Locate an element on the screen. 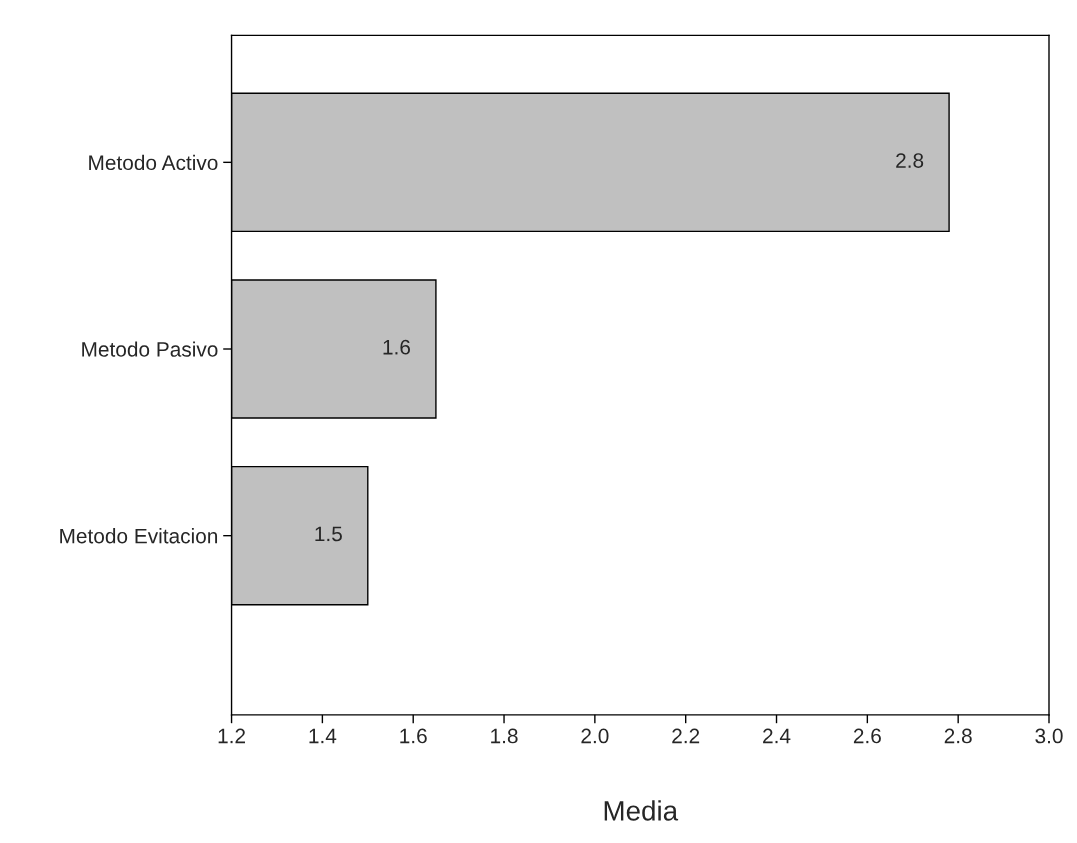 This screenshot has width=1077, height=843. y-tick-label: Metodo Pasivo is located at coordinates (150, 349).